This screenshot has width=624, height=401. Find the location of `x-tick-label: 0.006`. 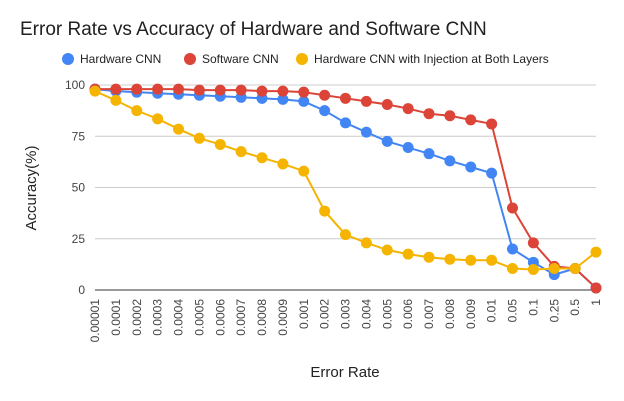

x-tick-label: 0.006 is located at coordinates (408, 314).